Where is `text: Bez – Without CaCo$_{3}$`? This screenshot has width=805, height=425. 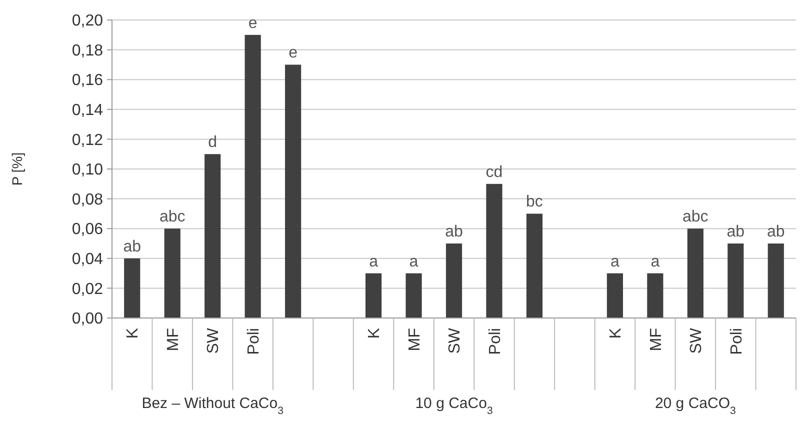 text: Bez – Without CaCo$_{3}$ is located at coordinates (213, 406).